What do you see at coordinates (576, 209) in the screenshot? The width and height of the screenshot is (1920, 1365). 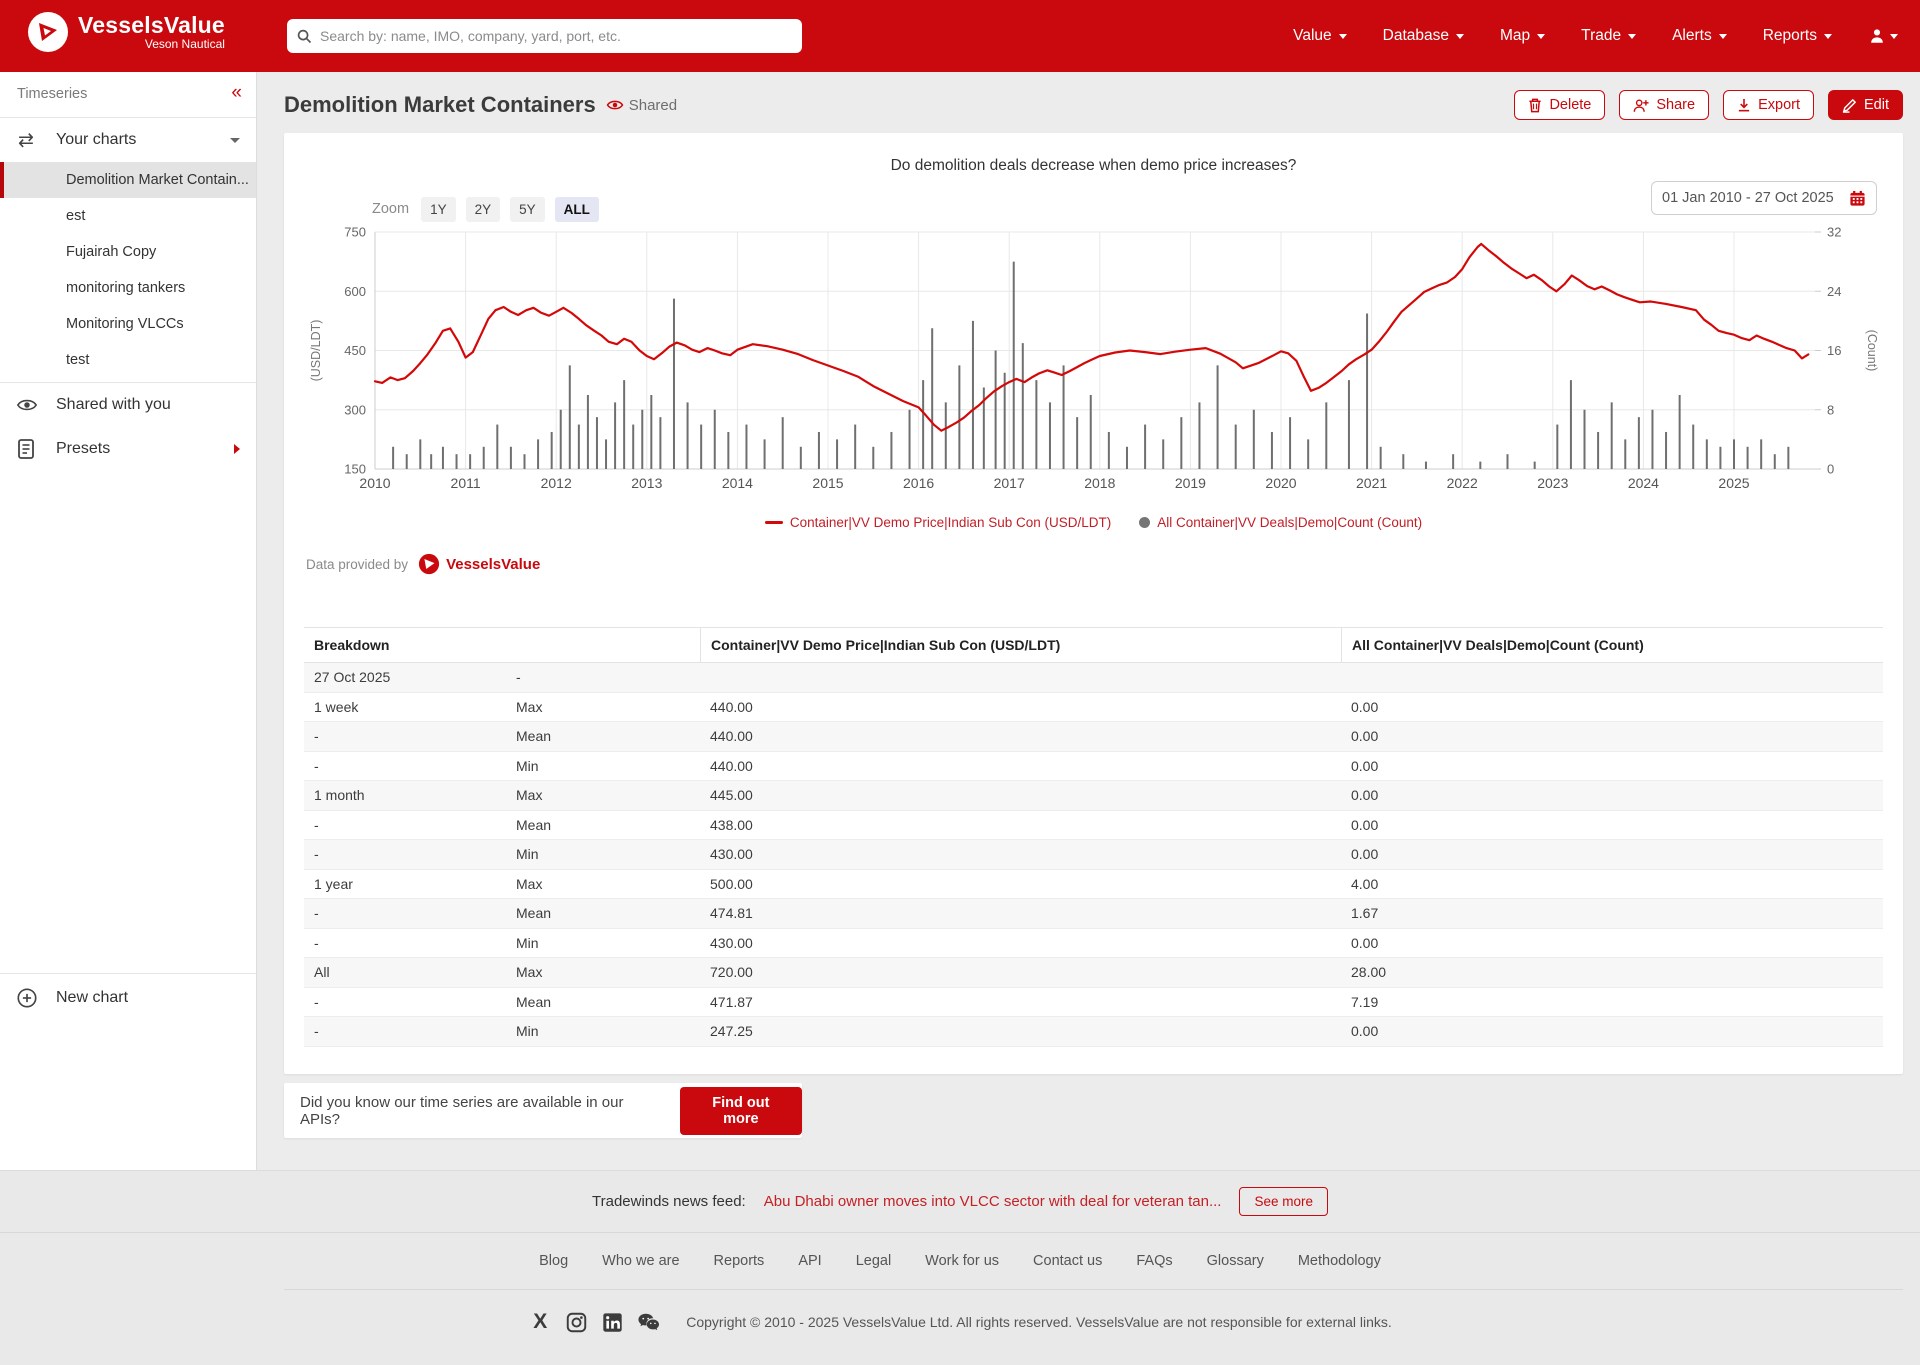 I see `zoom-option-all: ALL` at bounding box center [576, 209].